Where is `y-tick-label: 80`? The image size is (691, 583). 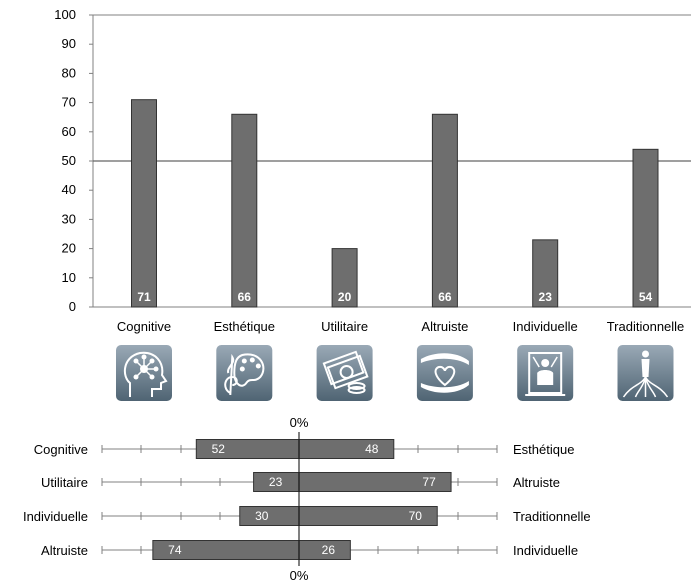 y-tick-label: 80 is located at coordinates (69, 72).